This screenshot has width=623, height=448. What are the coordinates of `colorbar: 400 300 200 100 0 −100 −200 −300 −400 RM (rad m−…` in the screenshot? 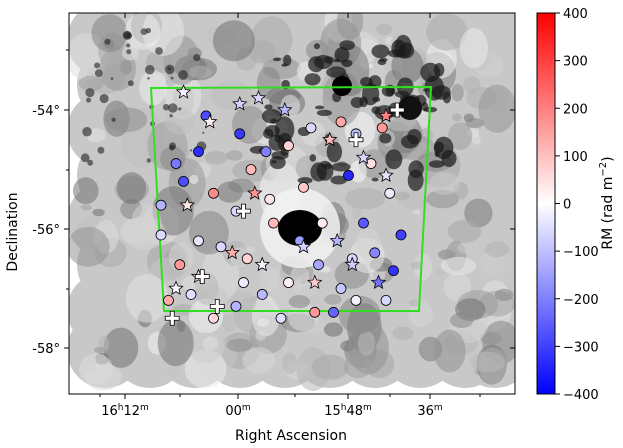 It's located at (576, 205).